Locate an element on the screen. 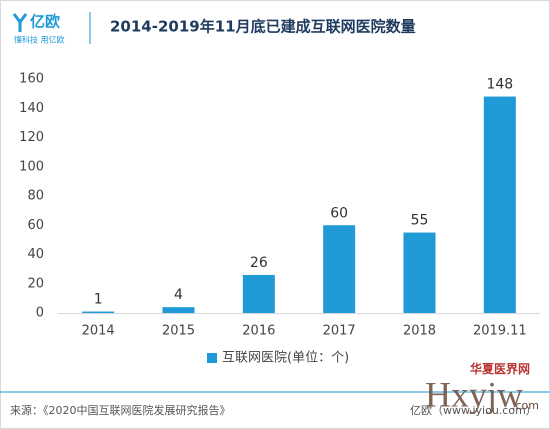 Image resolution: width=550 pixels, height=429 pixels. value-label: 60 is located at coordinates (339, 213).